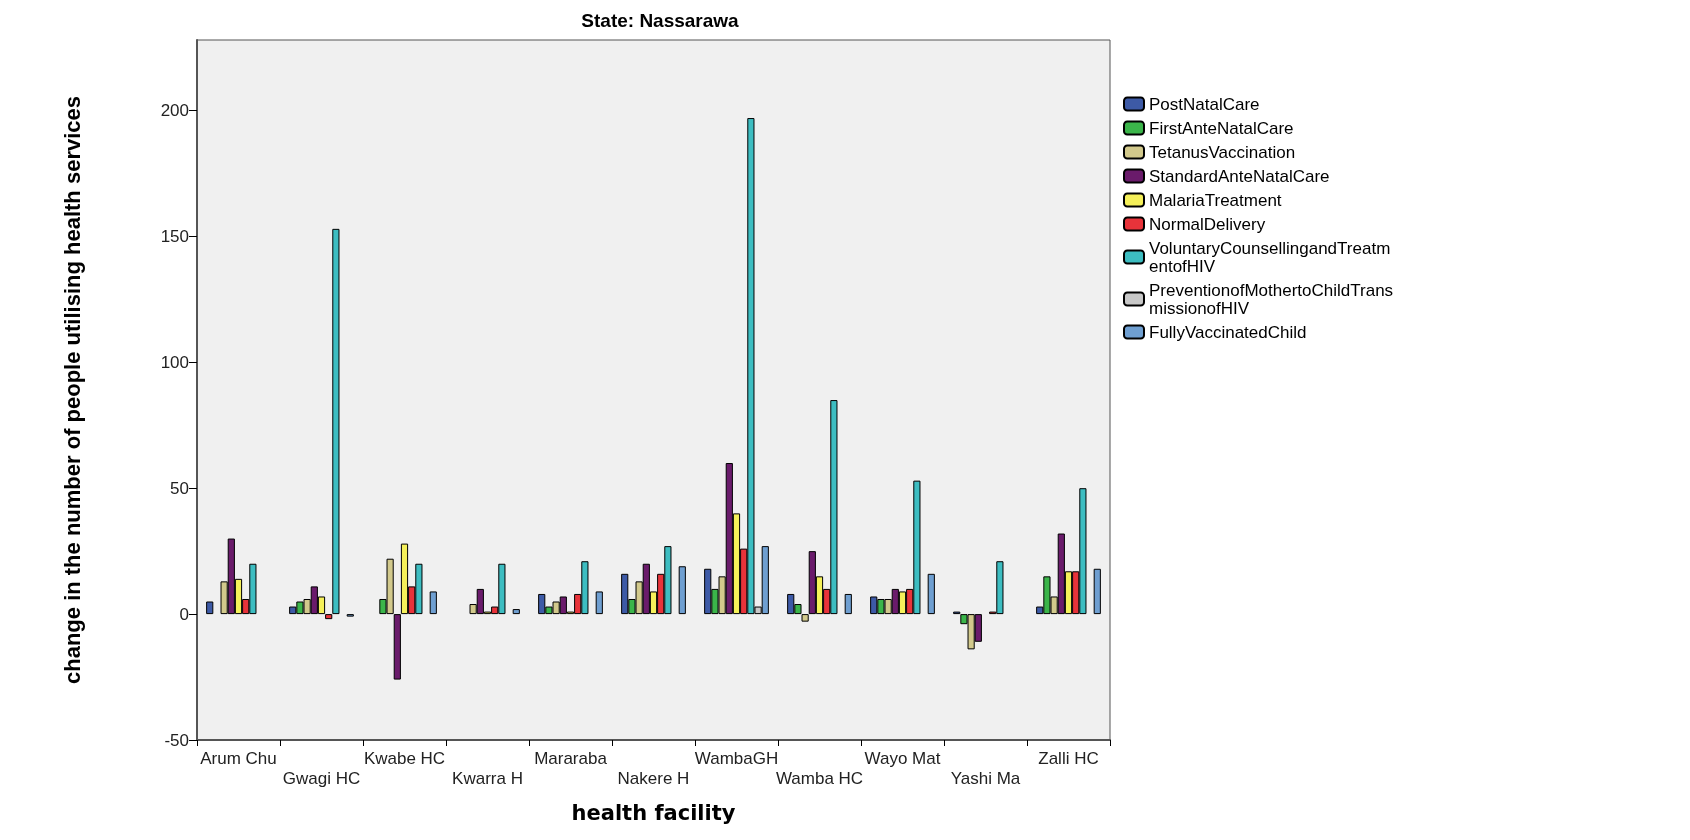 The image size is (1690, 840). I want to click on x-tick-label: Nakere H, so click(653, 778).